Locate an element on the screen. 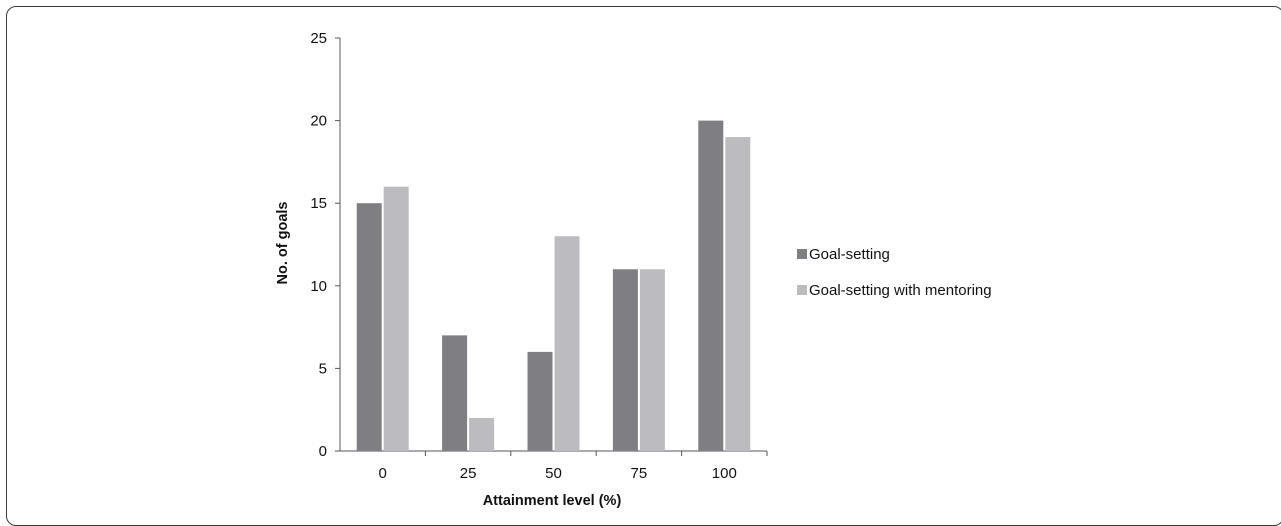 This screenshot has width=1281, height=526. x-axis-title: Attainment level (%) is located at coordinates (552, 501).